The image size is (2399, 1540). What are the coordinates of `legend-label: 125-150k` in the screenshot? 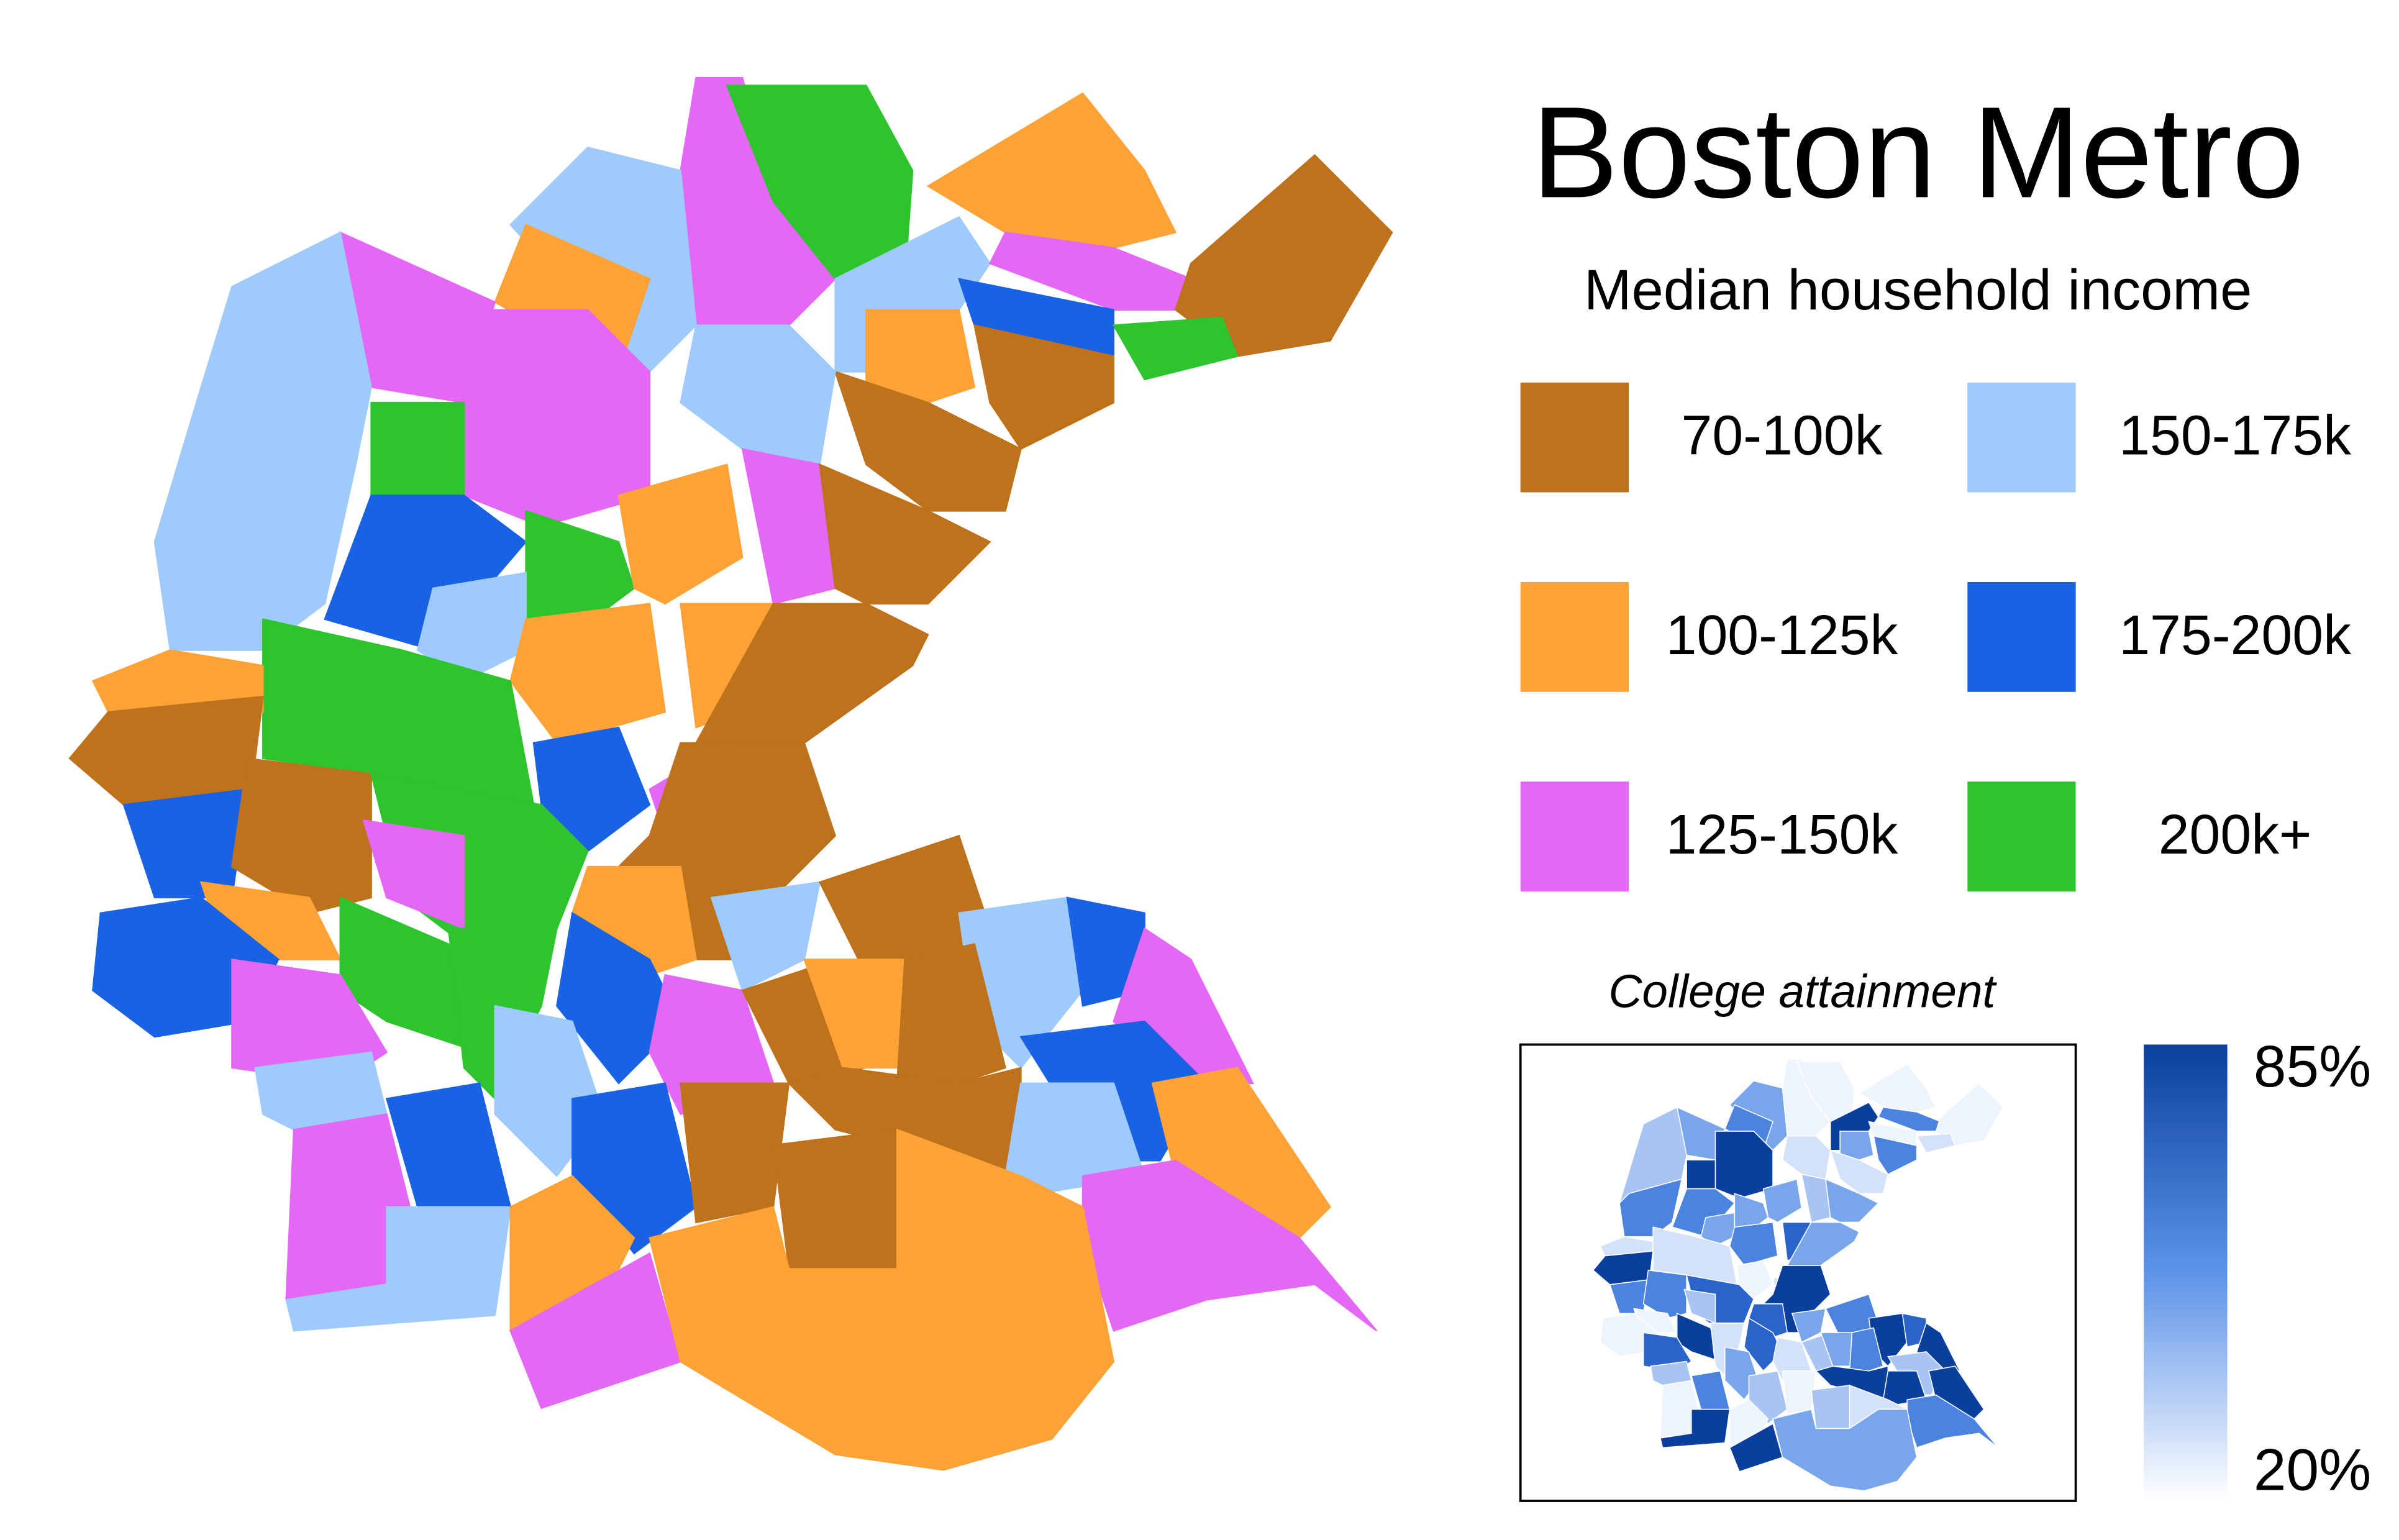 It's located at (1782, 834).